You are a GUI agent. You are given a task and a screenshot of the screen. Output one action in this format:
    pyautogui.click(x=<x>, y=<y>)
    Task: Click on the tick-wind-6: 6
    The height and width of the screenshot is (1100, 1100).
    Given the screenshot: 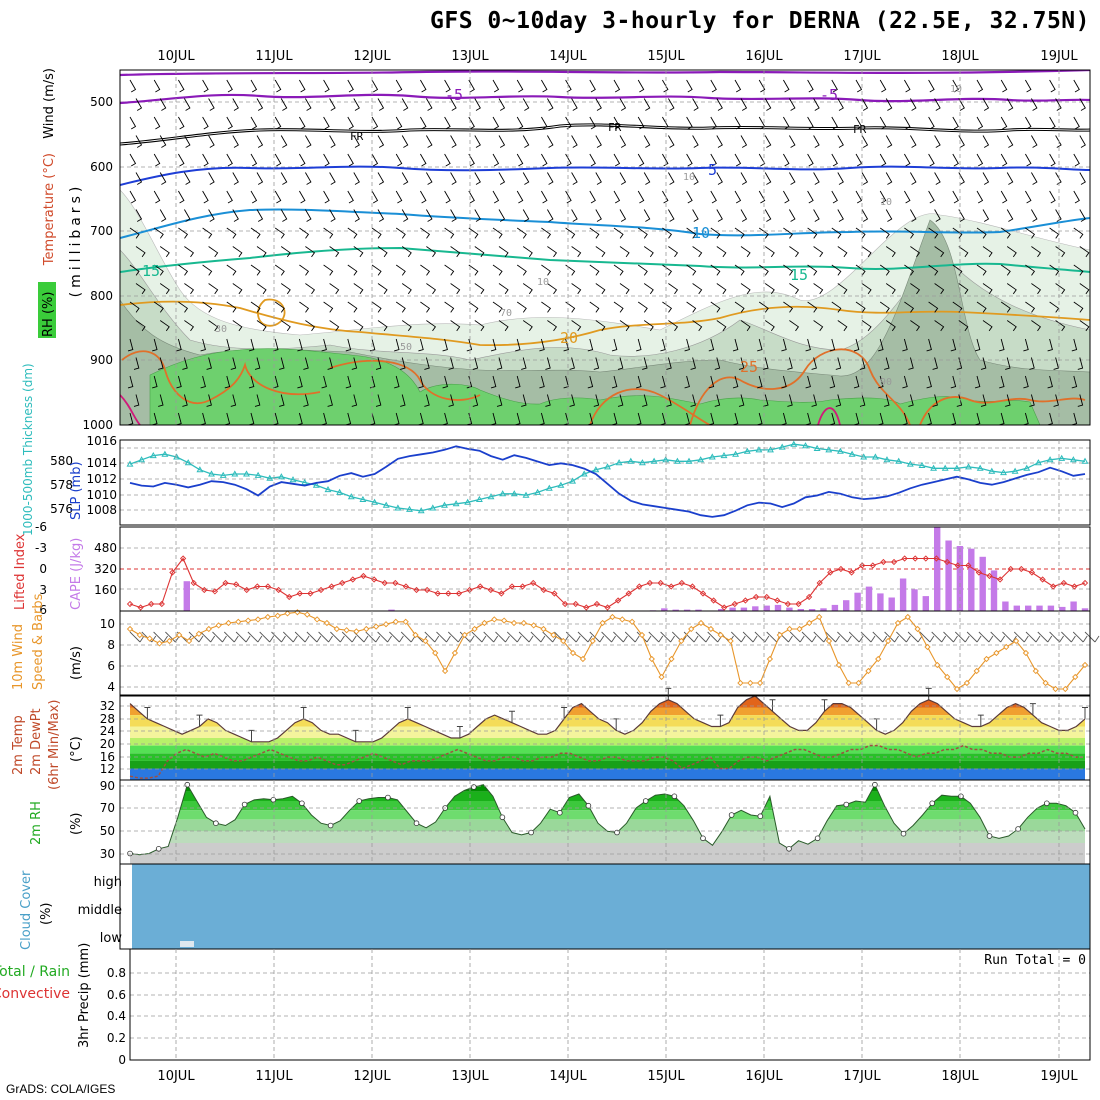 What is the action you would take?
    pyautogui.click(x=111, y=666)
    